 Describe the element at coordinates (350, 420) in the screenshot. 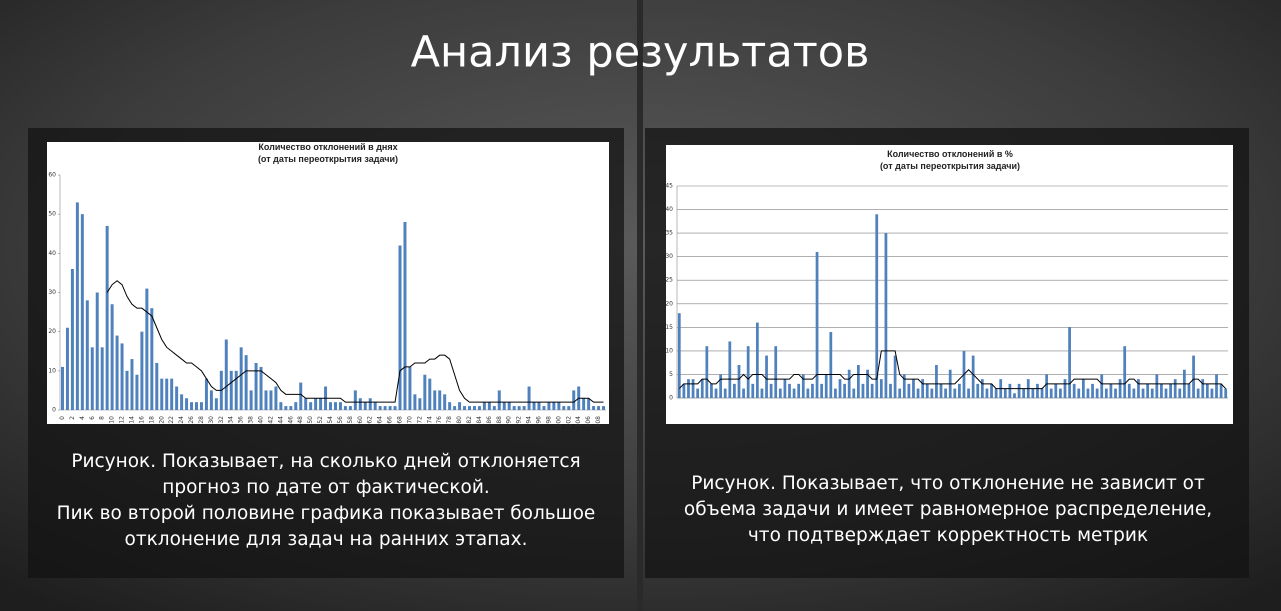

I see `x-tick-label: 58` at that location.